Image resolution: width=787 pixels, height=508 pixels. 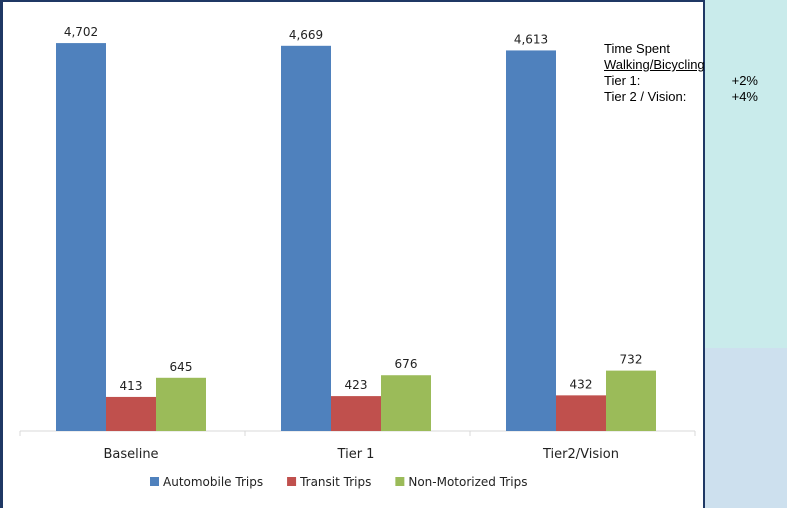 I want to click on callout-row-tier2-vision: Tier 2 / Vision: +4%, so click(x=684, y=97).